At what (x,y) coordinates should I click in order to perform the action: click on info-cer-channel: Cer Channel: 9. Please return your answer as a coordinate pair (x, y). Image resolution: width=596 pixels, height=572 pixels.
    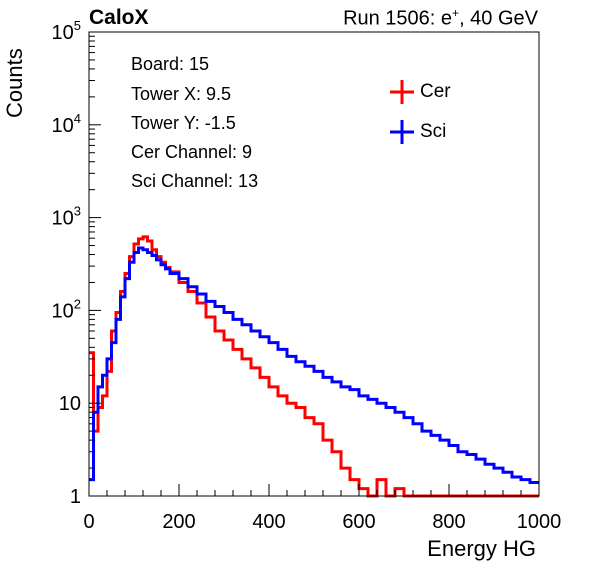
    Looking at the image, I should click on (192, 152).